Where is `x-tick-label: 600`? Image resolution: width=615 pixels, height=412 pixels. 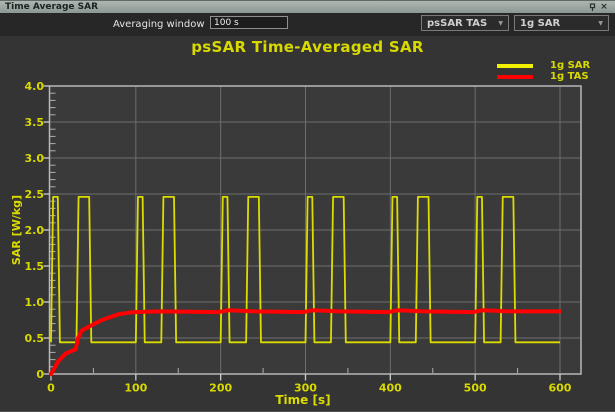 x-tick-label: 600 is located at coordinates (560, 388).